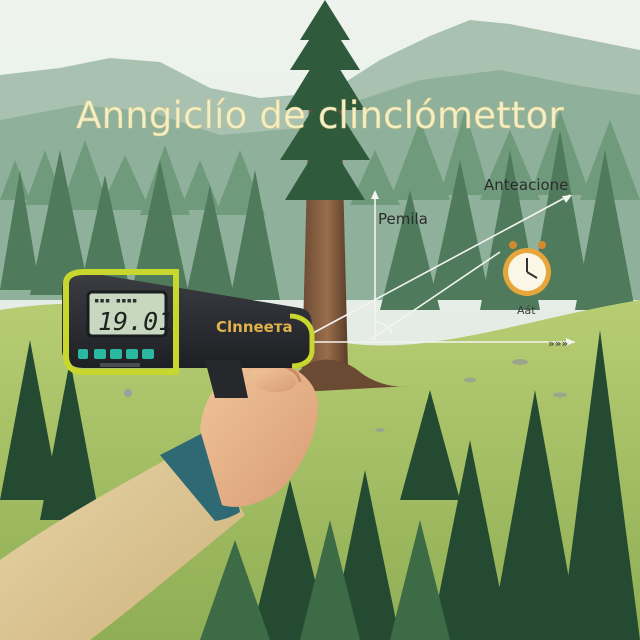 The image size is (640, 640). What do you see at coordinates (122, 540) in the screenshot?
I see `sleeve` at bounding box center [122, 540].